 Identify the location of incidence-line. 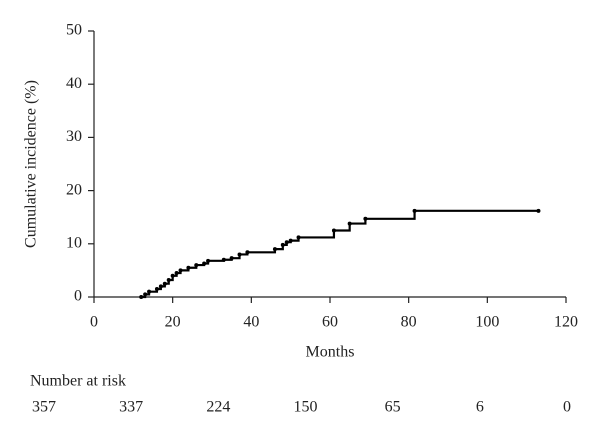
(340, 254).